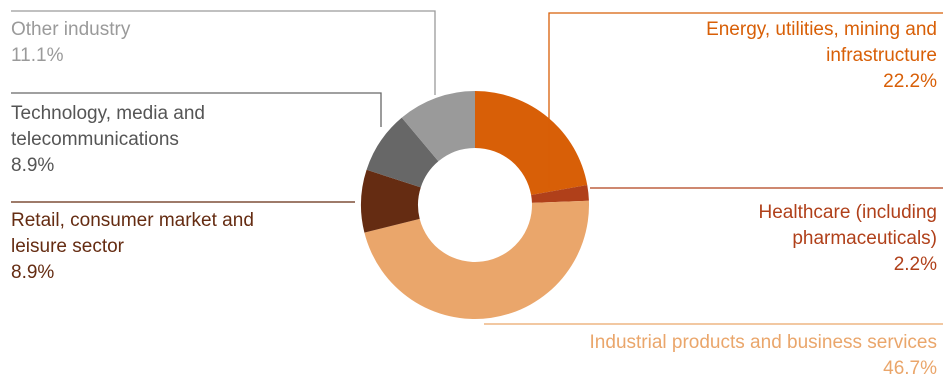 The image size is (943, 382). What do you see at coordinates (71, 29) in the screenshot?
I see `slice-label-line: Other industry` at bounding box center [71, 29].